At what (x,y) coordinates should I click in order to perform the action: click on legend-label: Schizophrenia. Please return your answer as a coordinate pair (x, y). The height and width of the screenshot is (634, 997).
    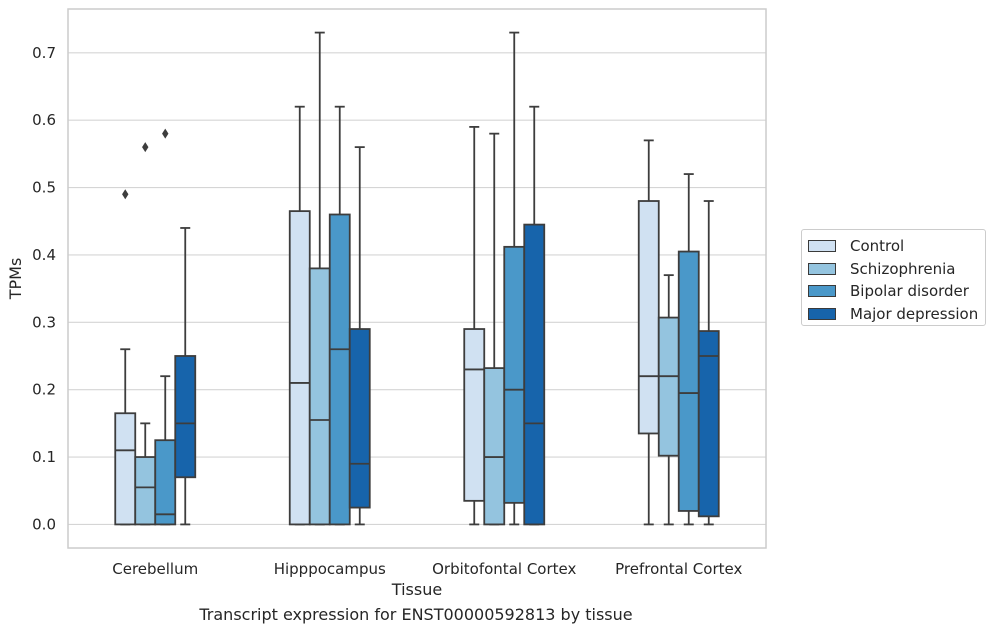
    Looking at the image, I should click on (903, 268).